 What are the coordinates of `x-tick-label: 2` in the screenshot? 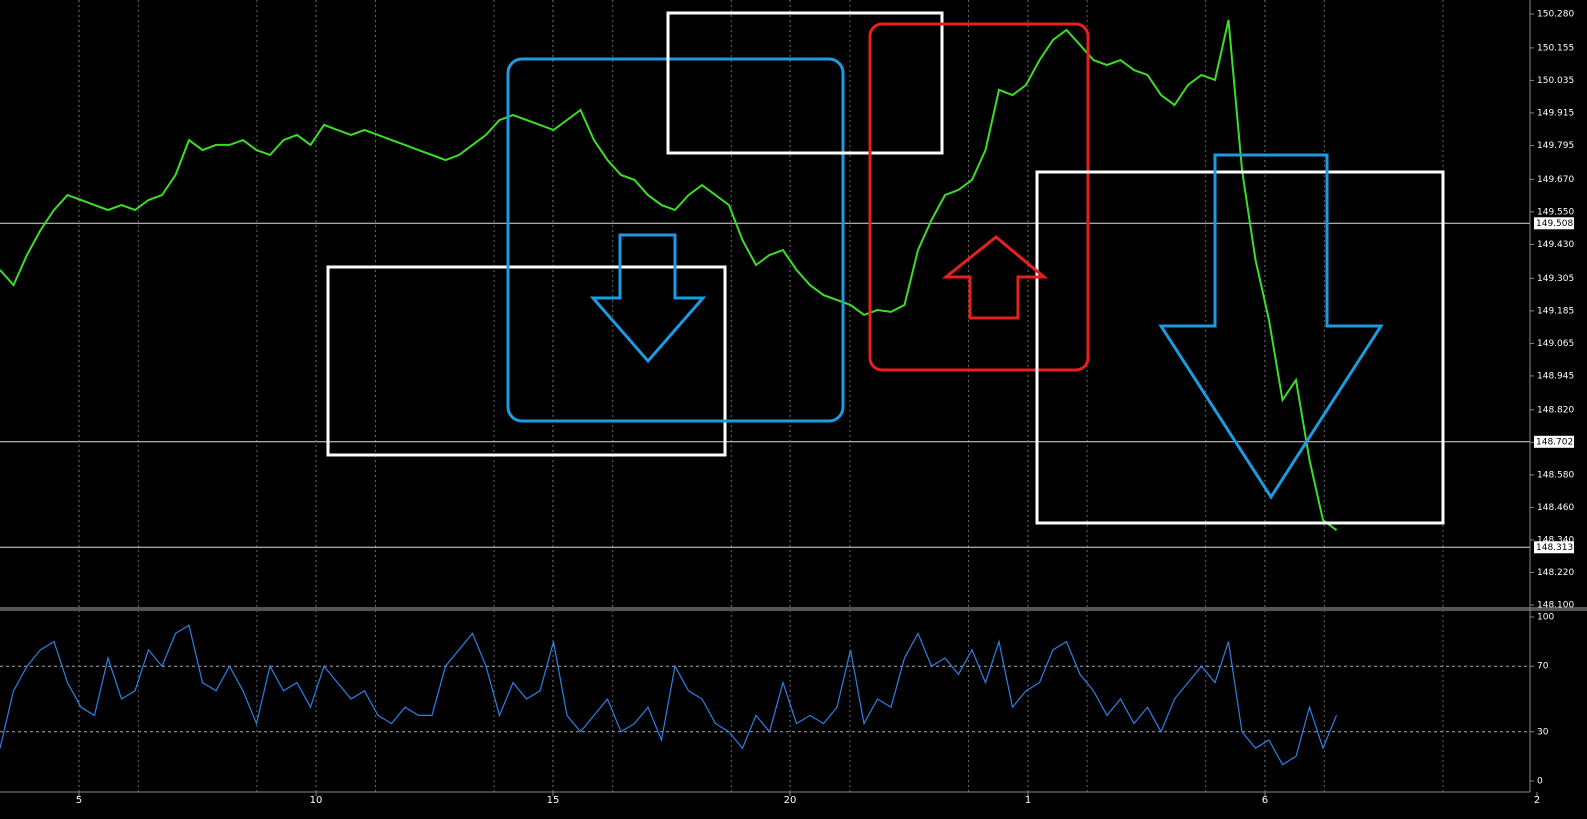 It's located at (1537, 800).